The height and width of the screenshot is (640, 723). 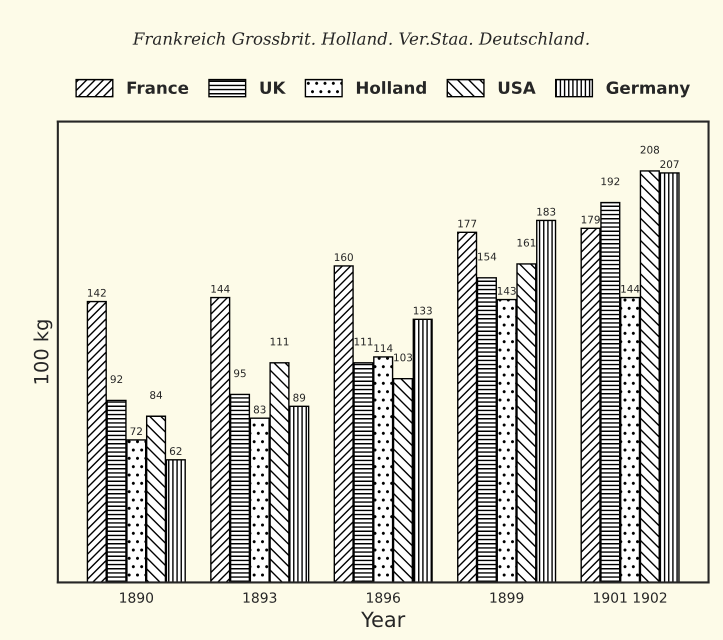 What do you see at coordinates (360, 38) in the screenshot?
I see `text: Frankreich Grossbrit. Holland. Ver.Staa. Deutschland.` at bounding box center [360, 38].